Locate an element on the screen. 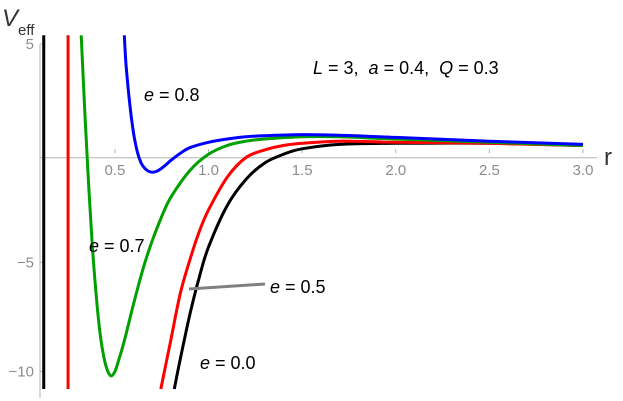 The height and width of the screenshot is (401, 623). x-tick-label: 3.0 is located at coordinates (583, 170).